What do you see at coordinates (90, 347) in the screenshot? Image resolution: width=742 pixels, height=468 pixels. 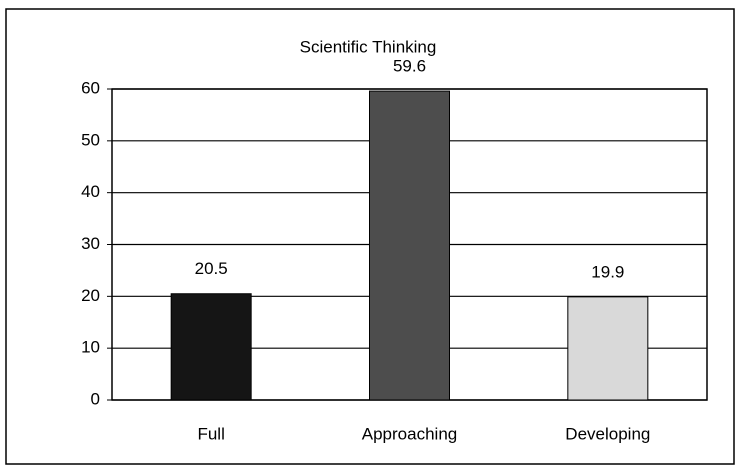 I see `y-tick-label: 10` at bounding box center [90, 347].